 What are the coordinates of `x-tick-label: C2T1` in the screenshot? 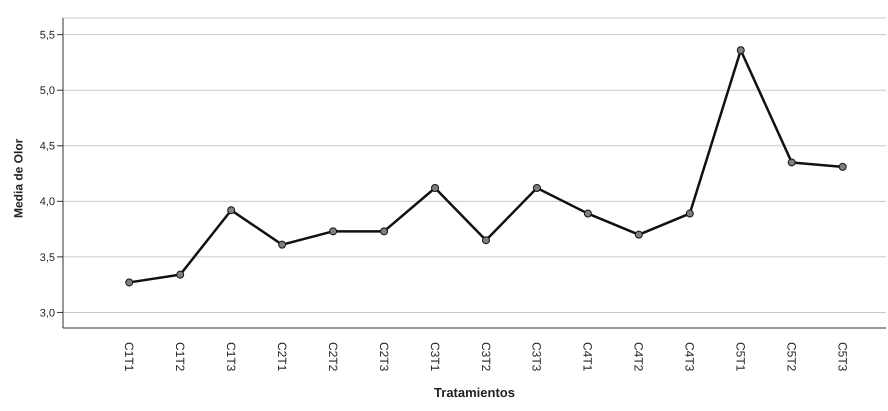 It's located at (281, 357).